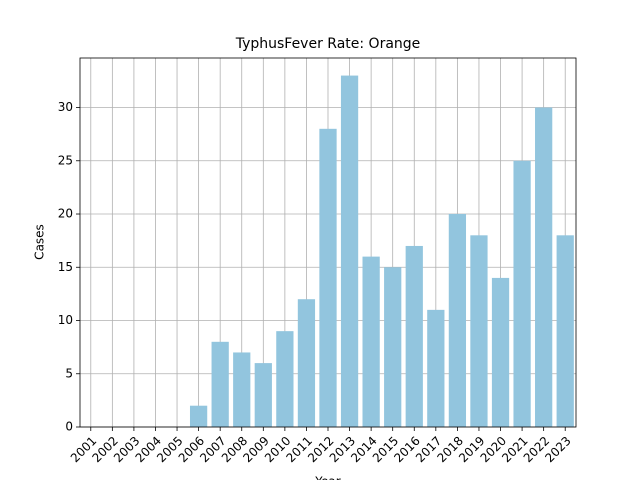 The height and width of the screenshot is (480, 640). Describe the element at coordinates (69, 373) in the screenshot. I see `y-tick-label: 5` at that location.